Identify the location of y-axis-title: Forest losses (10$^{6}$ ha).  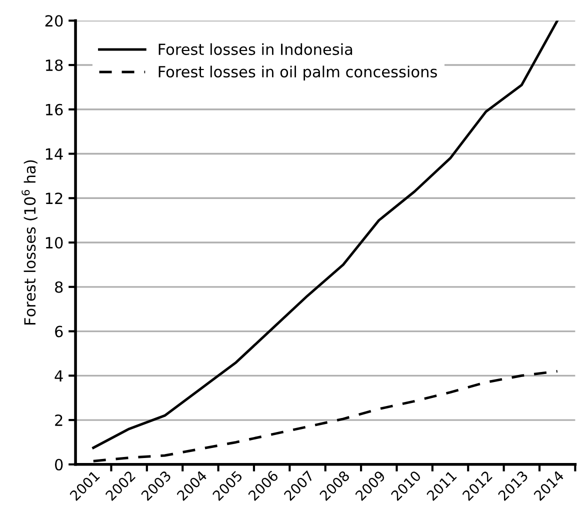
(30, 242).